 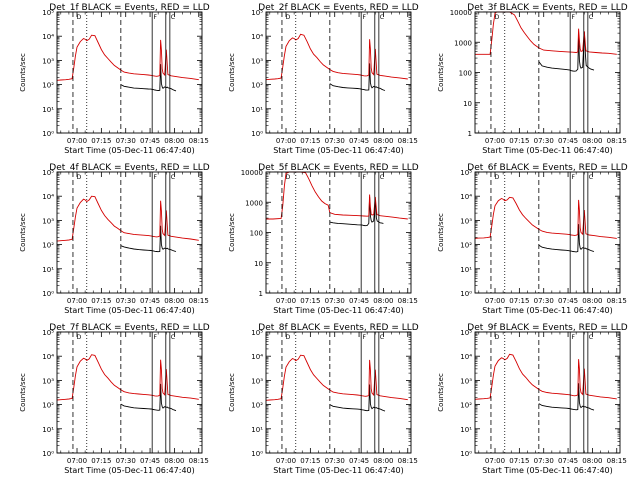 I want to click on panel-title: Det_7f BLACK = Events, RED = LLD, so click(x=129, y=328).